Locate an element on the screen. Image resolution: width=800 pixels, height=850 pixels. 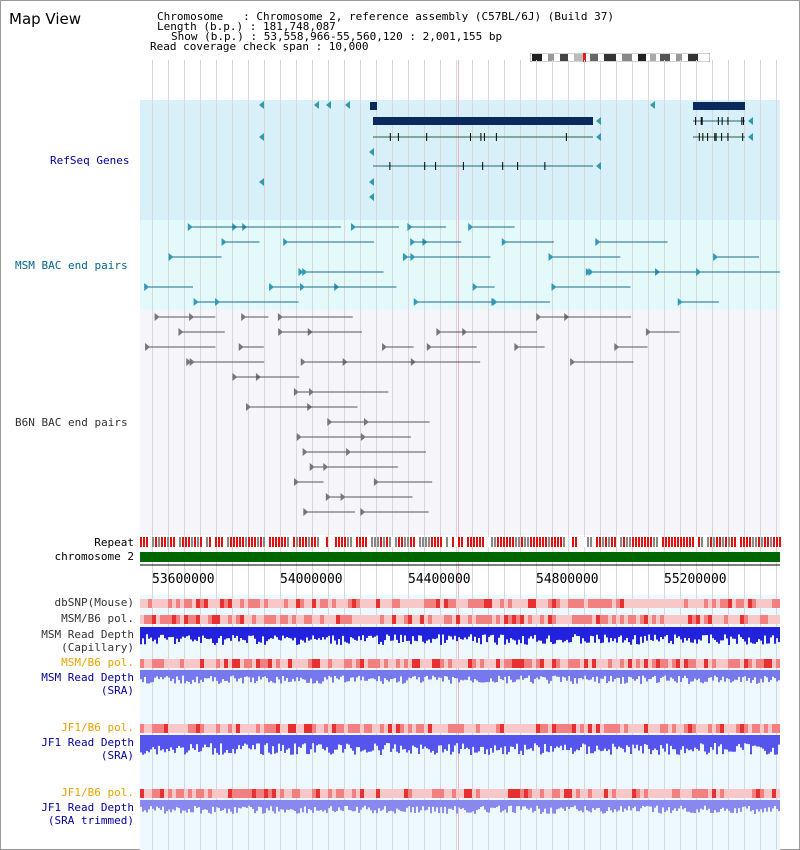
chromosome-ideogram is located at coordinates (620, 57).